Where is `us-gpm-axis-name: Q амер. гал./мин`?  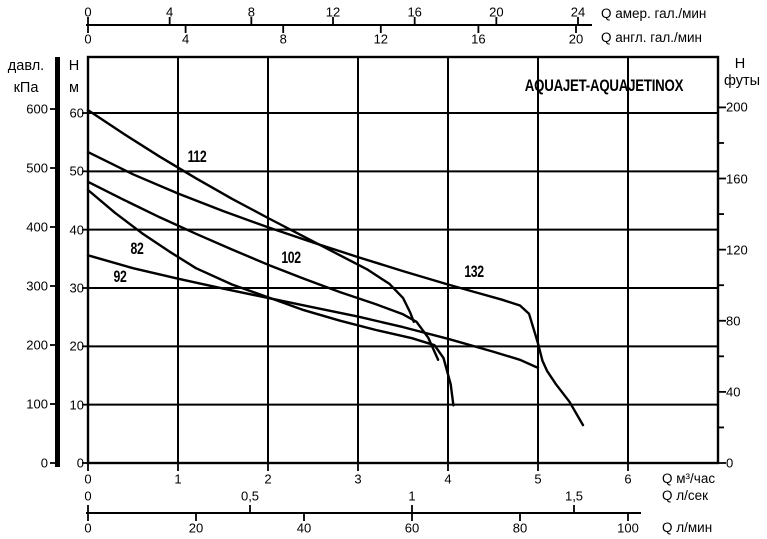
us-gpm-axis-name: Q амер. гал./мин is located at coordinates (654, 13).